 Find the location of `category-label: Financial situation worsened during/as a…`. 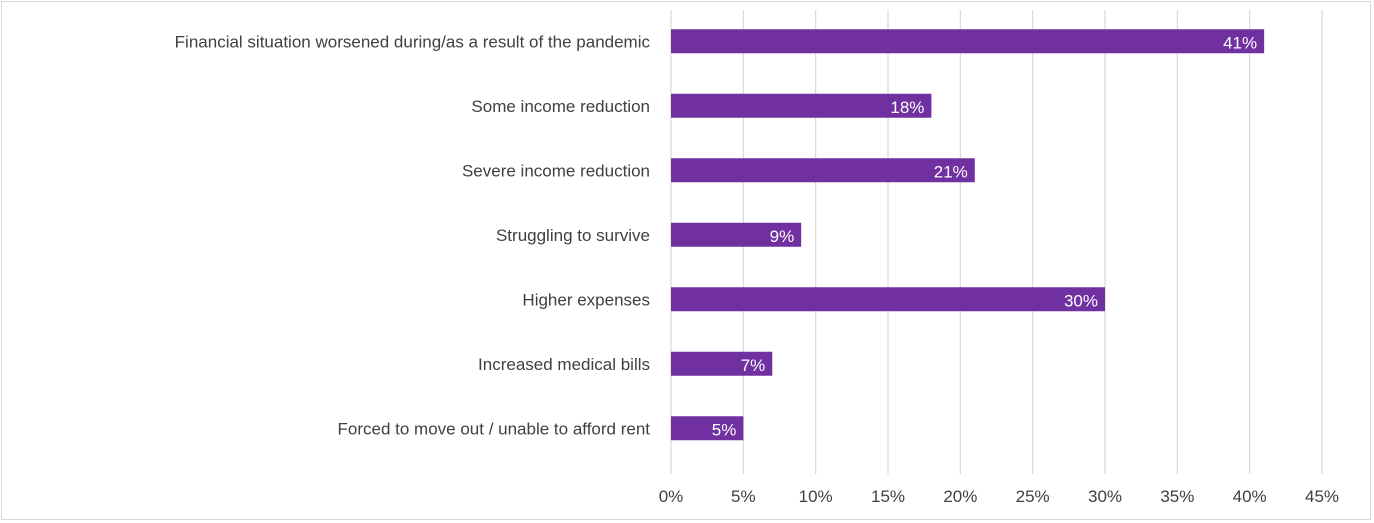

category-label: Financial situation worsened during/as a… is located at coordinates (413, 41).